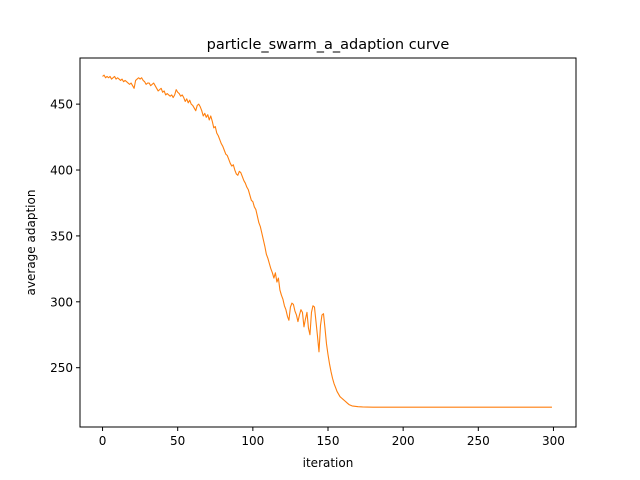 This screenshot has height=480, width=640. Describe the element at coordinates (328, 441) in the screenshot. I see `x-tick-label: 150` at that location.